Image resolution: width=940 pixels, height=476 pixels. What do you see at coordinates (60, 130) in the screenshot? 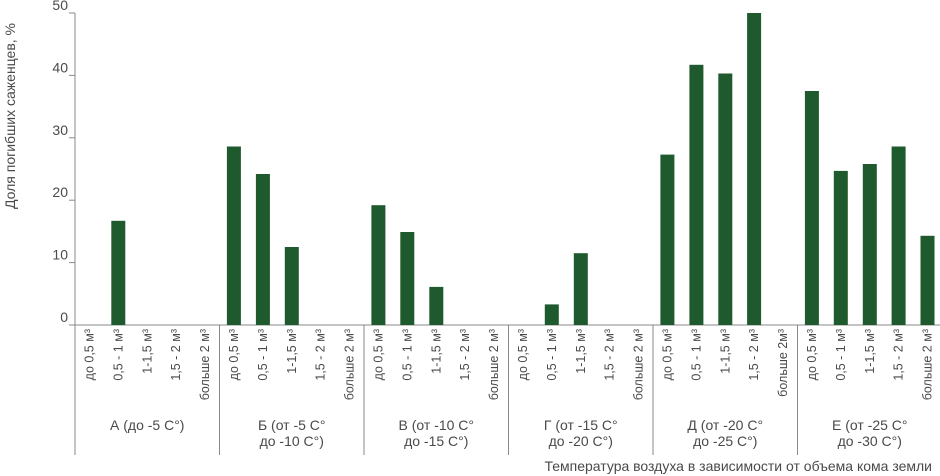
I see `y-tick-label: 30` at bounding box center [60, 130].